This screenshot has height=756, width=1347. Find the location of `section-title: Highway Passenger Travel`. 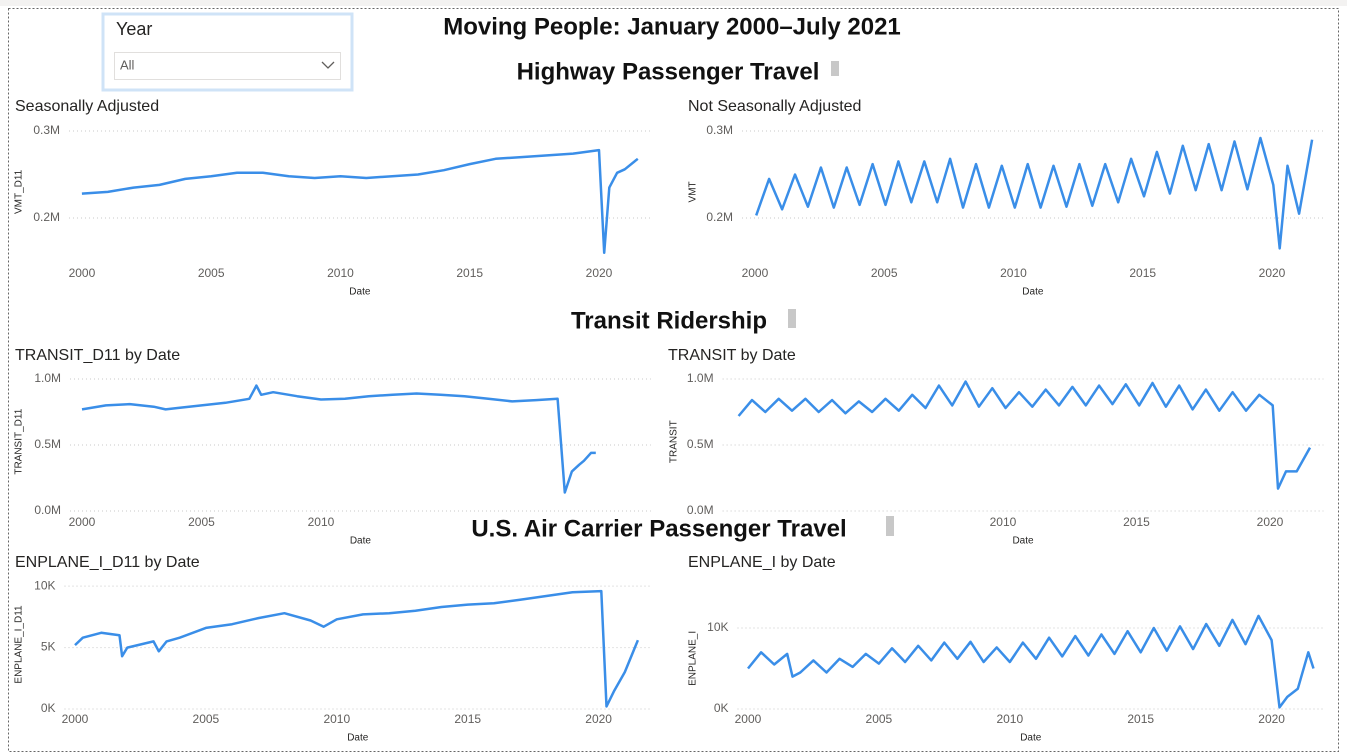

section-title: Highway Passenger Travel is located at coordinates (668, 71).